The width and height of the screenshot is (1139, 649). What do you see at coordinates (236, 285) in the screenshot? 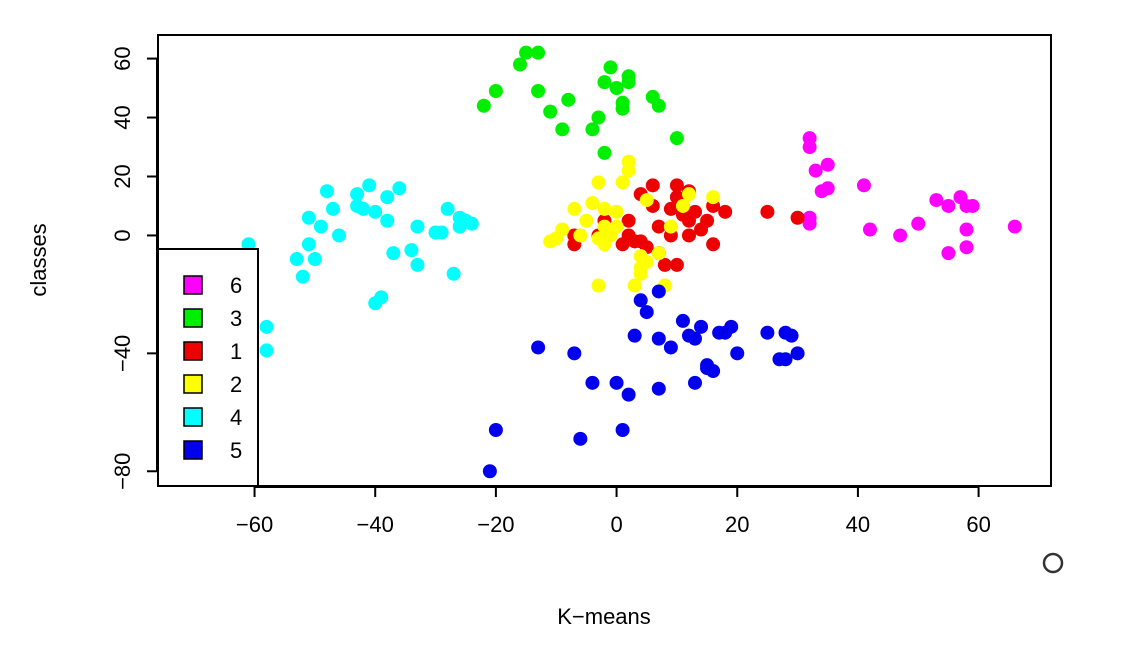
I see `legend-label-6: 6` at bounding box center [236, 285].